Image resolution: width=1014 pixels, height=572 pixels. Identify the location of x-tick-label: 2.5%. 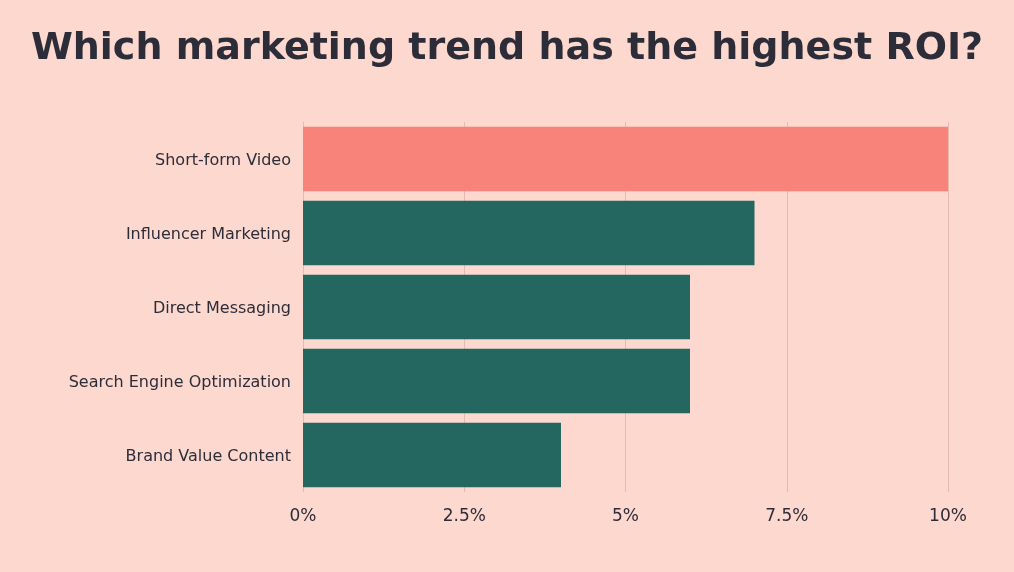
(464, 514).